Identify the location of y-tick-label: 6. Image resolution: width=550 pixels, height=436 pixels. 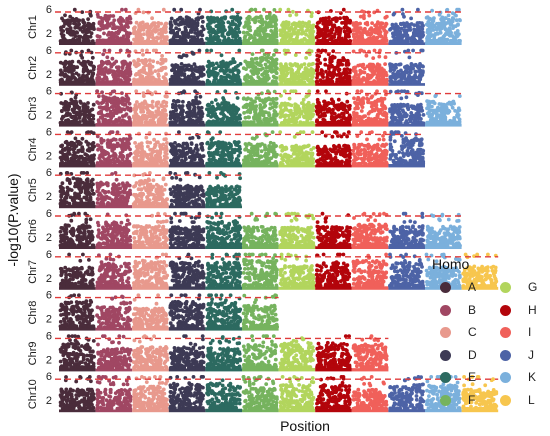
(49, 51).